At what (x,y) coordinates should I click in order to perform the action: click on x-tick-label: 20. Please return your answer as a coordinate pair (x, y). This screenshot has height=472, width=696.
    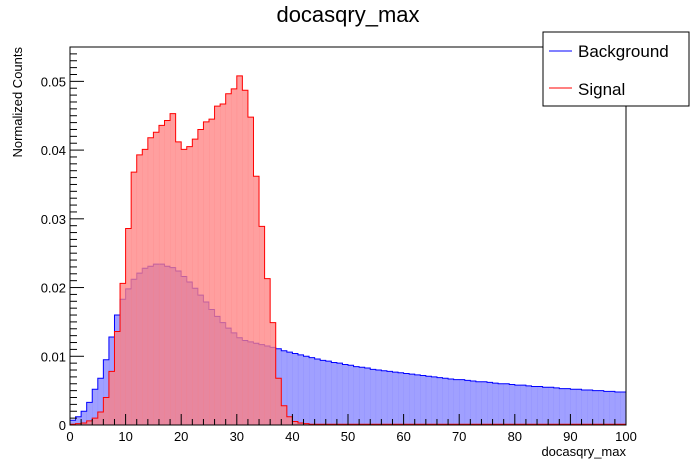
    Looking at the image, I should click on (181, 436).